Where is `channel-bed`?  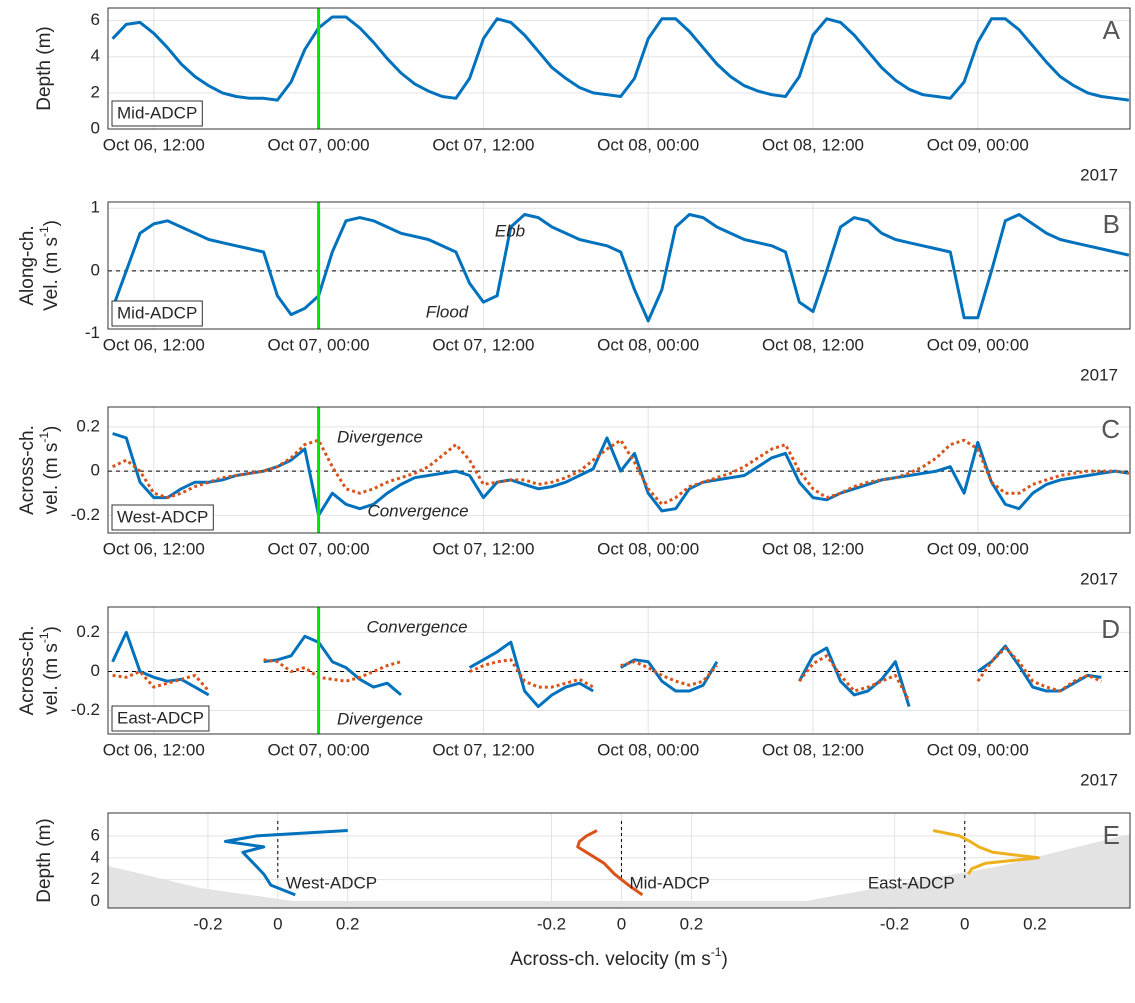
channel-bed is located at coordinates (619, 871).